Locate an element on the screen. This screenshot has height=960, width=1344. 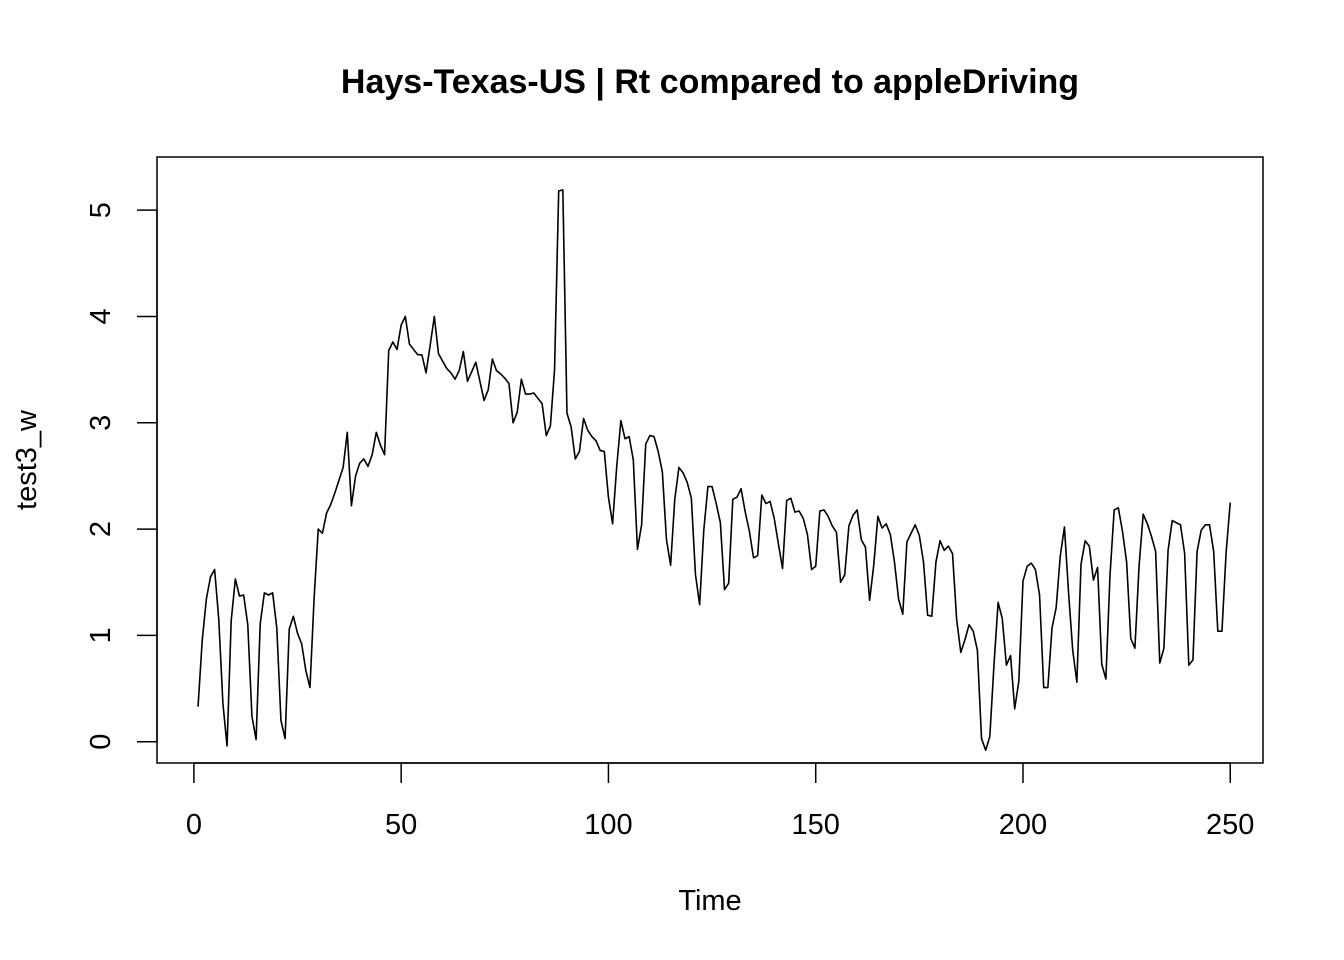
x-axis-label: Time is located at coordinates (709, 901).